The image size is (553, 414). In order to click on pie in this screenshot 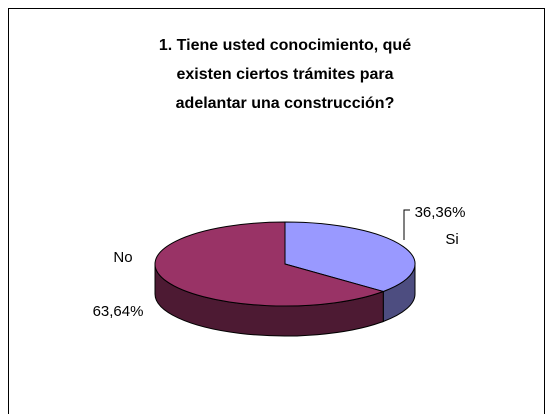, I will do `click(285, 279)`.